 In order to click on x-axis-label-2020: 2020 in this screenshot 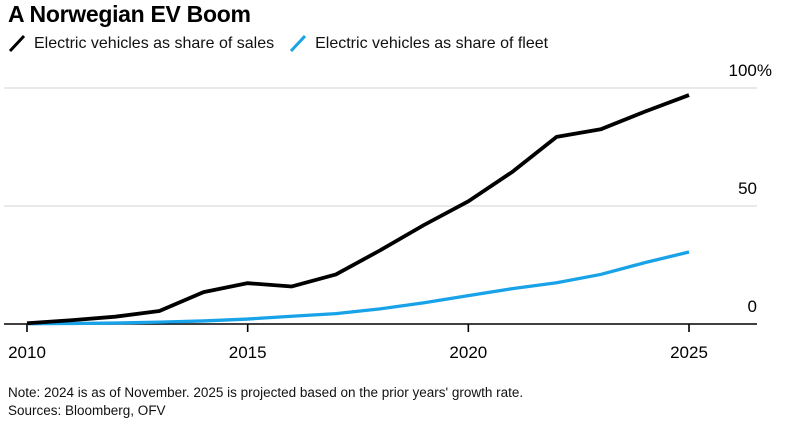, I will do `click(468, 352)`.